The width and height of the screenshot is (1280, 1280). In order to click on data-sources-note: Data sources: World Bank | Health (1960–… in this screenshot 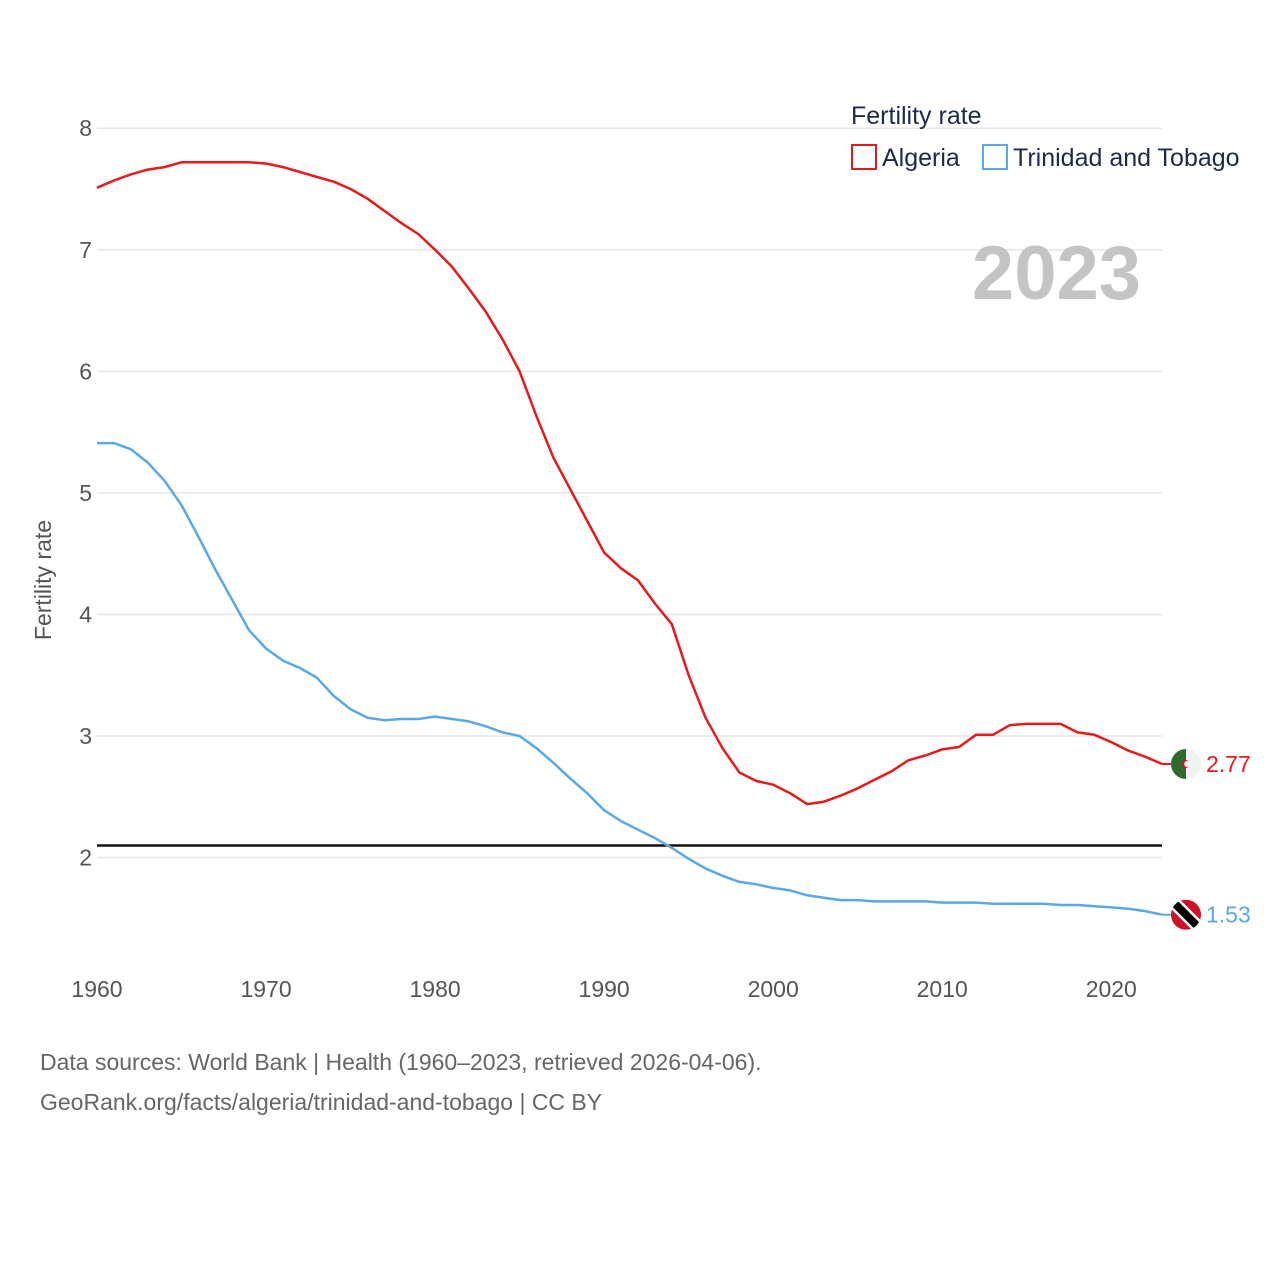, I will do `click(401, 1062)`.